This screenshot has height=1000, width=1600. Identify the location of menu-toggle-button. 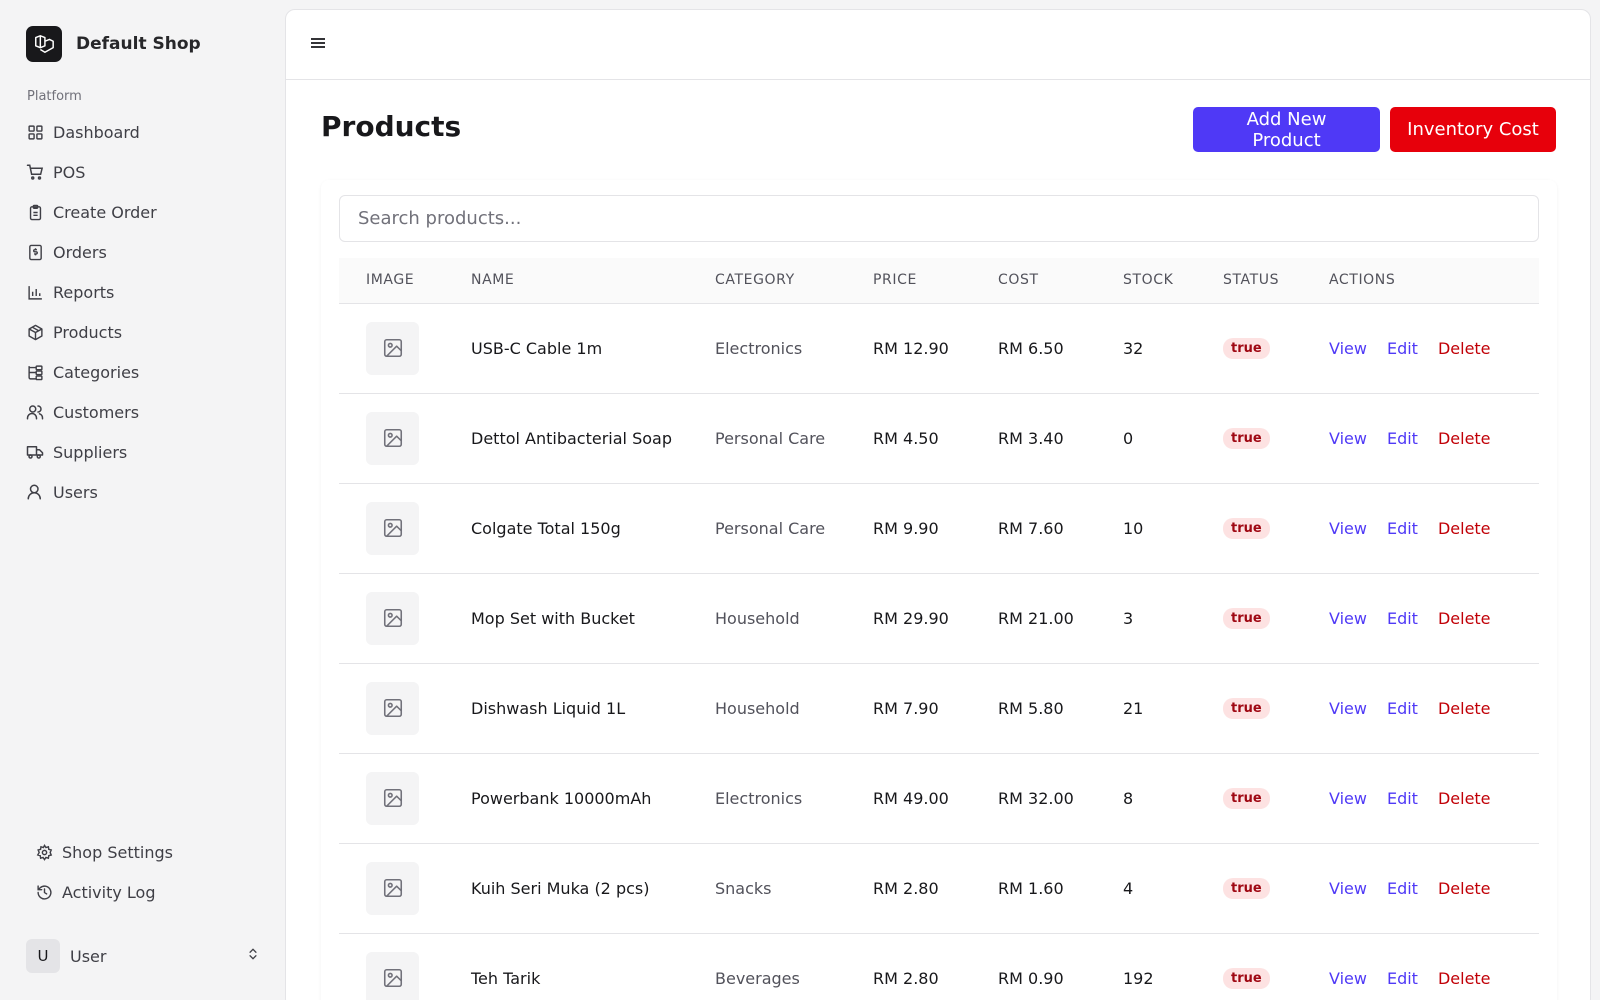
(318, 45).